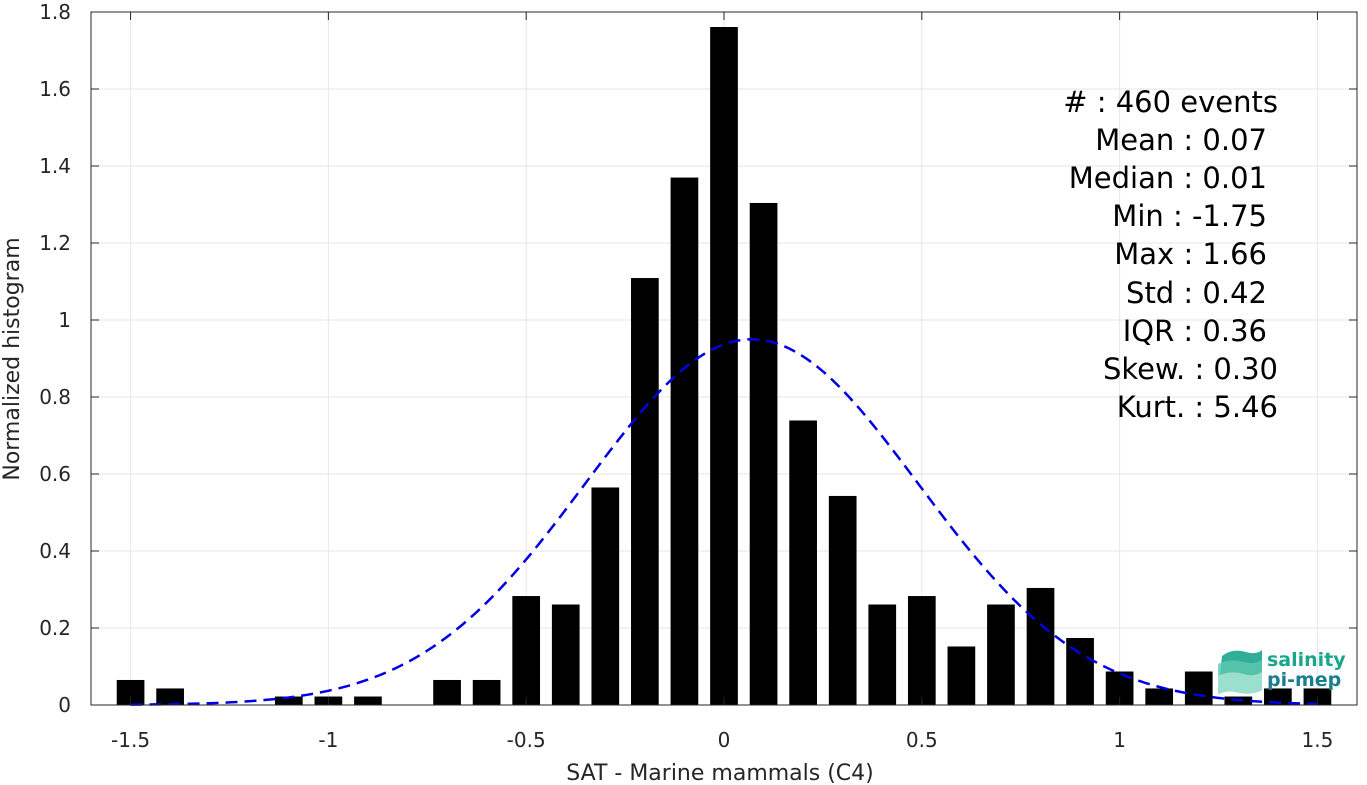  What do you see at coordinates (1168, 178) in the screenshot?
I see `stat-median: Median : 0.01` at bounding box center [1168, 178].